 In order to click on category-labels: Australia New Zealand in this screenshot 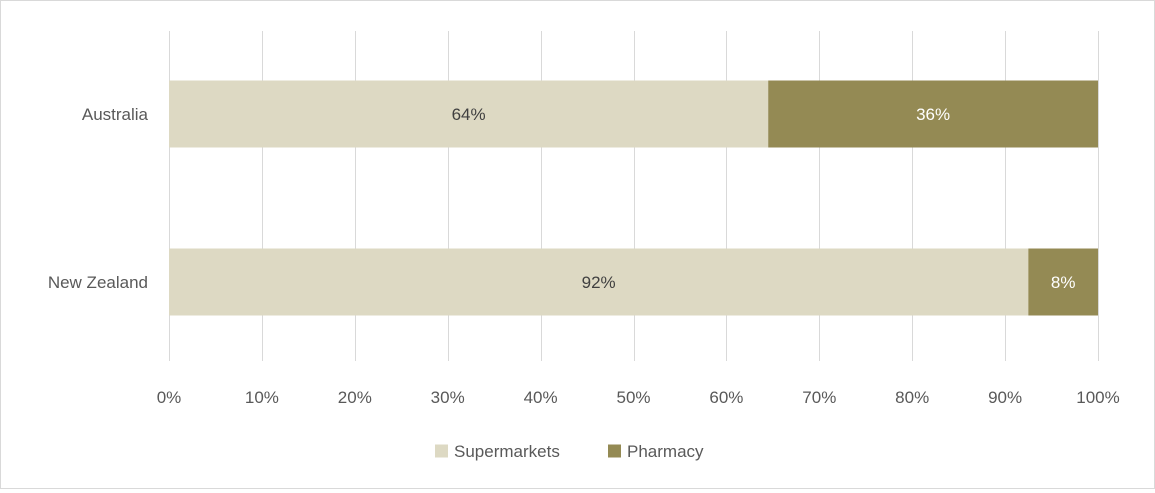, I will do `click(98, 198)`.